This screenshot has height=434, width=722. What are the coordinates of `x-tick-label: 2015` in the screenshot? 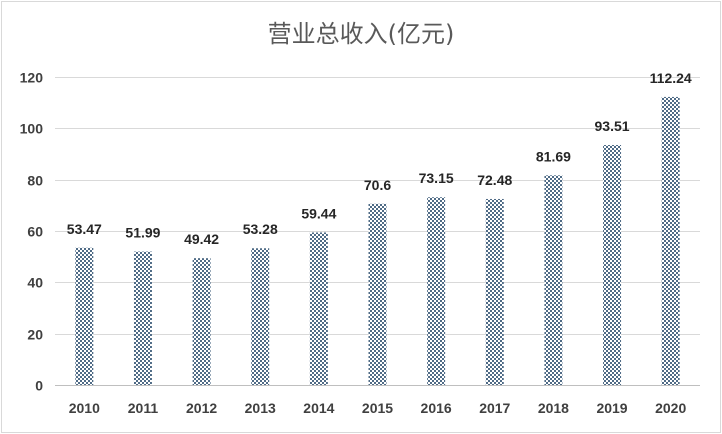 It's located at (377, 408).